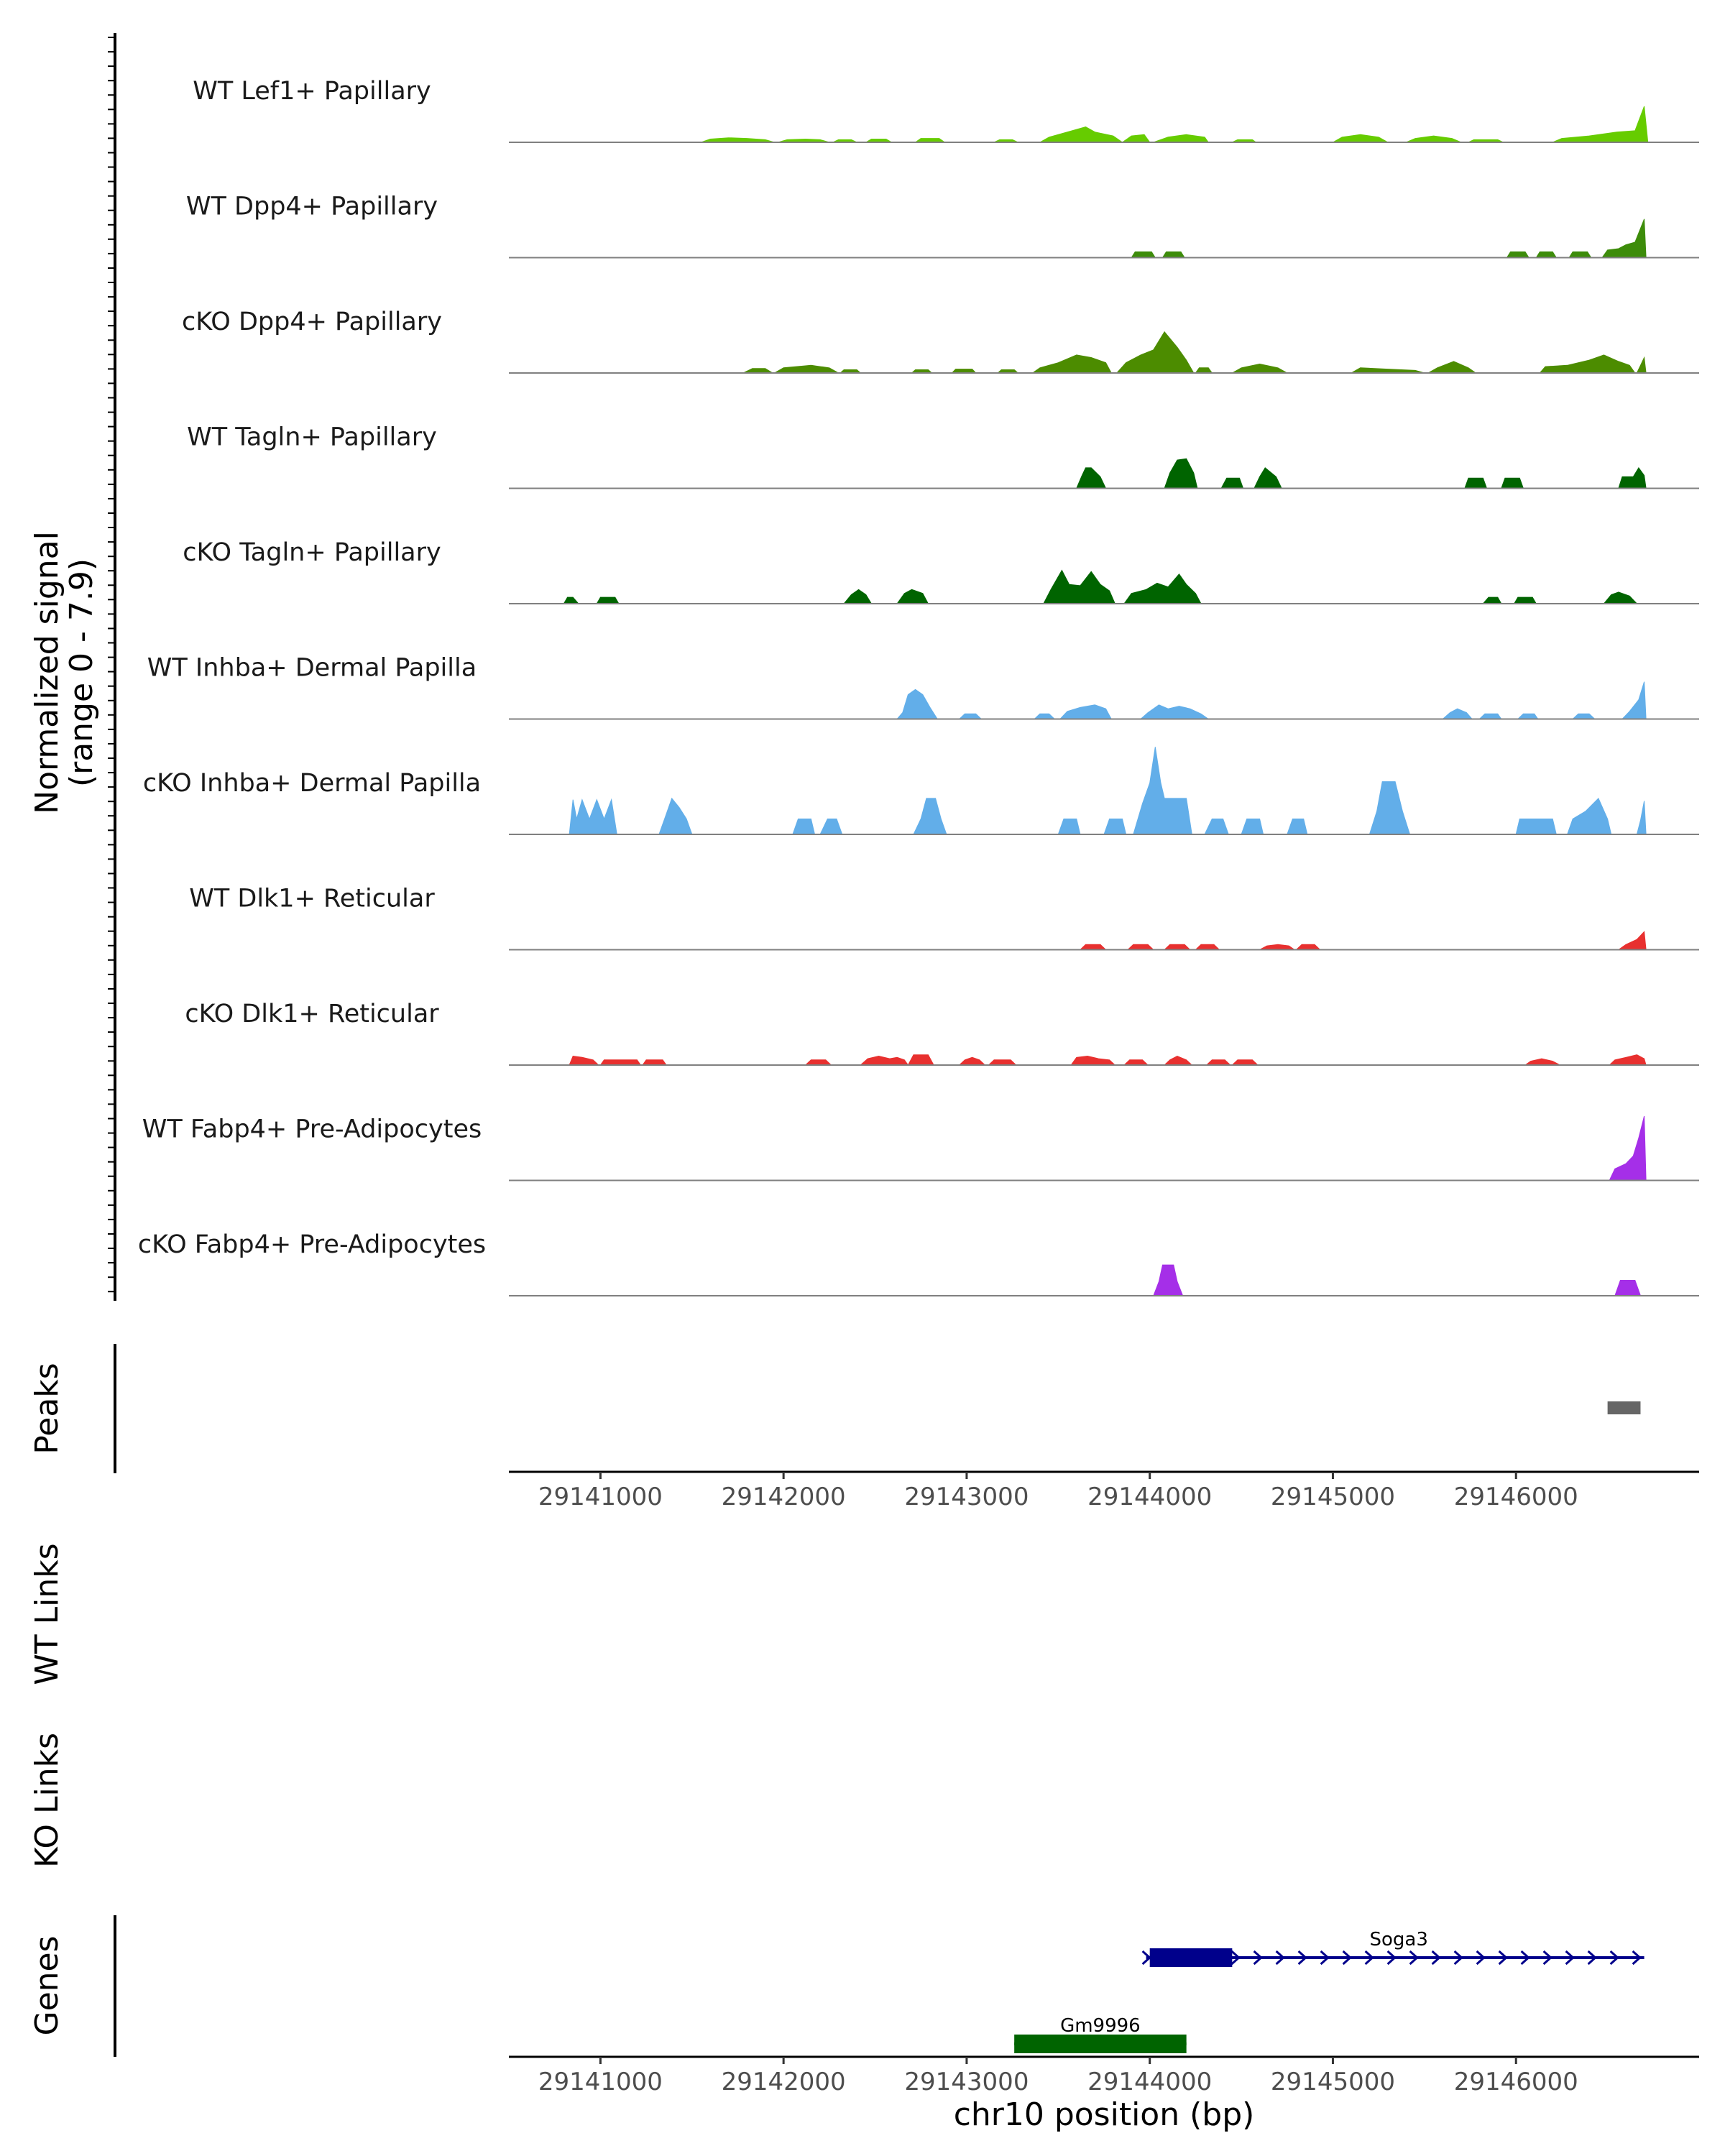 This screenshot has width=1725, height=2156. What do you see at coordinates (312, 1014) in the screenshot?
I see `track-label: cKO Dlk1+ Reticular` at bounding box center [312, 1014].